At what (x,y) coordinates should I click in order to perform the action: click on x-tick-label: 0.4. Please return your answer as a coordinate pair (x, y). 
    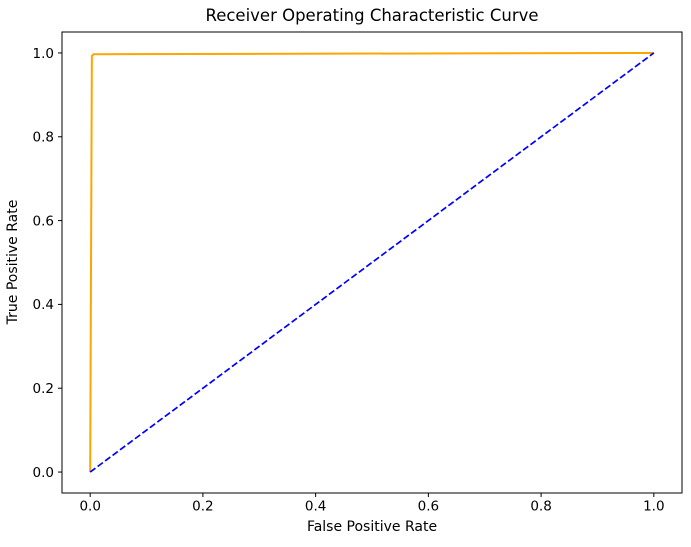
    Looking at the image, I should click on (315, 507).